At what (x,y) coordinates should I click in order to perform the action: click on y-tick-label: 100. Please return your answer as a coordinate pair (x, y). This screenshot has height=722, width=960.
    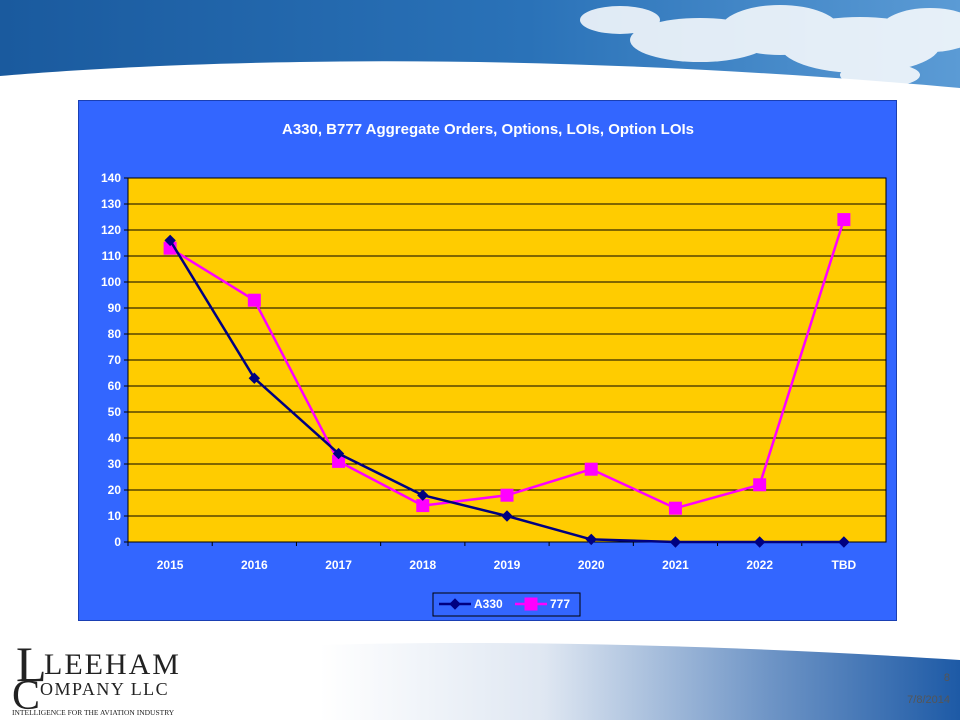
    Looking at the image, I should click on (111, 282).